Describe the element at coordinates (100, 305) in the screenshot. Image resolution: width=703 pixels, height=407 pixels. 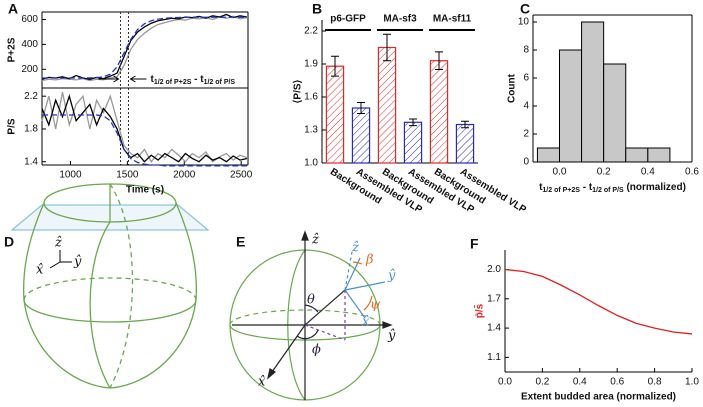
I see `meridian-front` at that location.